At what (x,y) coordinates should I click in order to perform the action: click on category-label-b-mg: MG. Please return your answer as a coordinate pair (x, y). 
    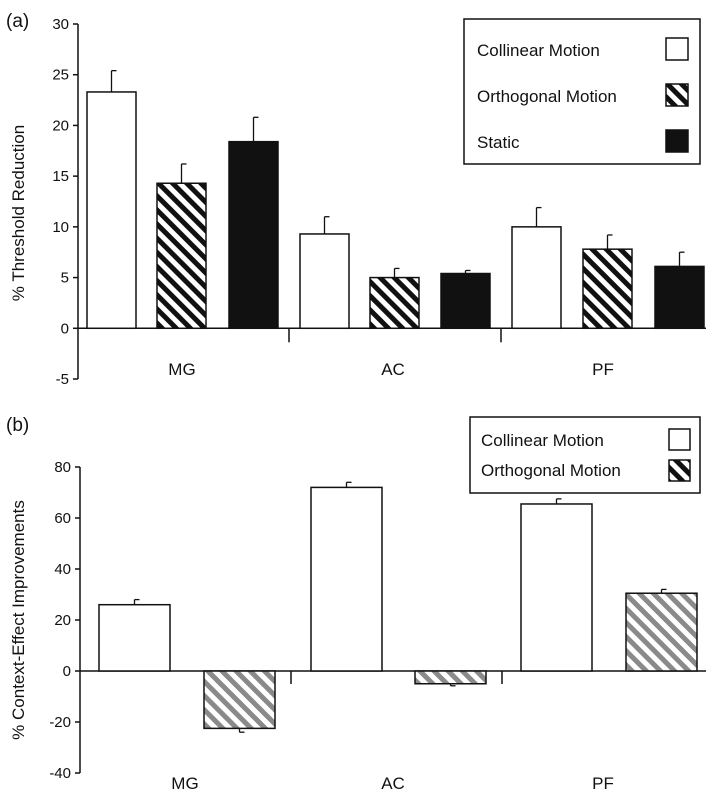
    Looking at the image, I should click on (184, 783).